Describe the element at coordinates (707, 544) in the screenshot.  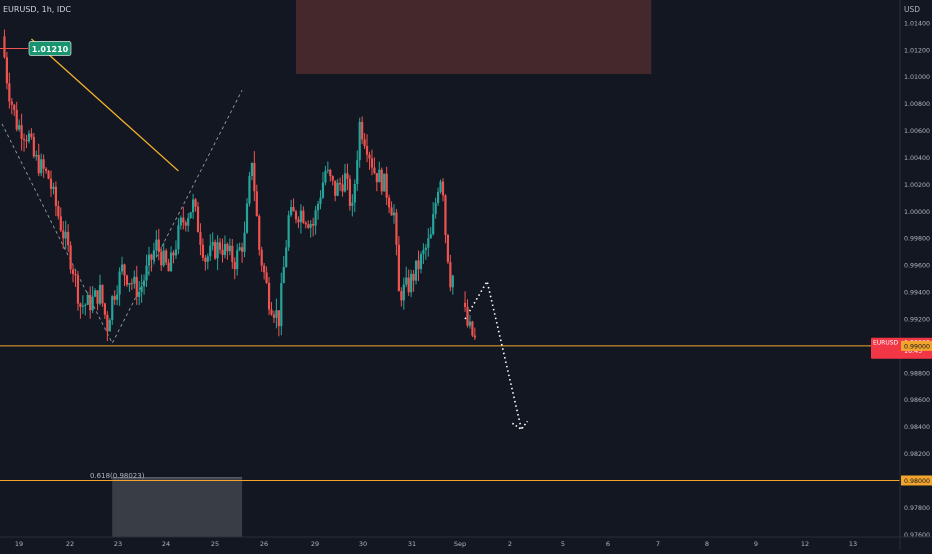
I see `time-tick-label: 8` at that location.